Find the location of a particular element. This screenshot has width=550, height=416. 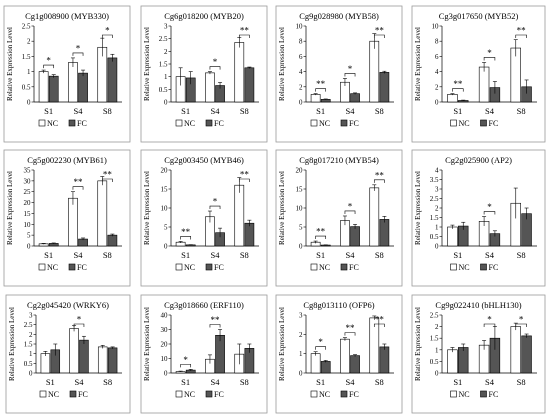

y-tick-label: 10 is located at coordinates (300, 209).